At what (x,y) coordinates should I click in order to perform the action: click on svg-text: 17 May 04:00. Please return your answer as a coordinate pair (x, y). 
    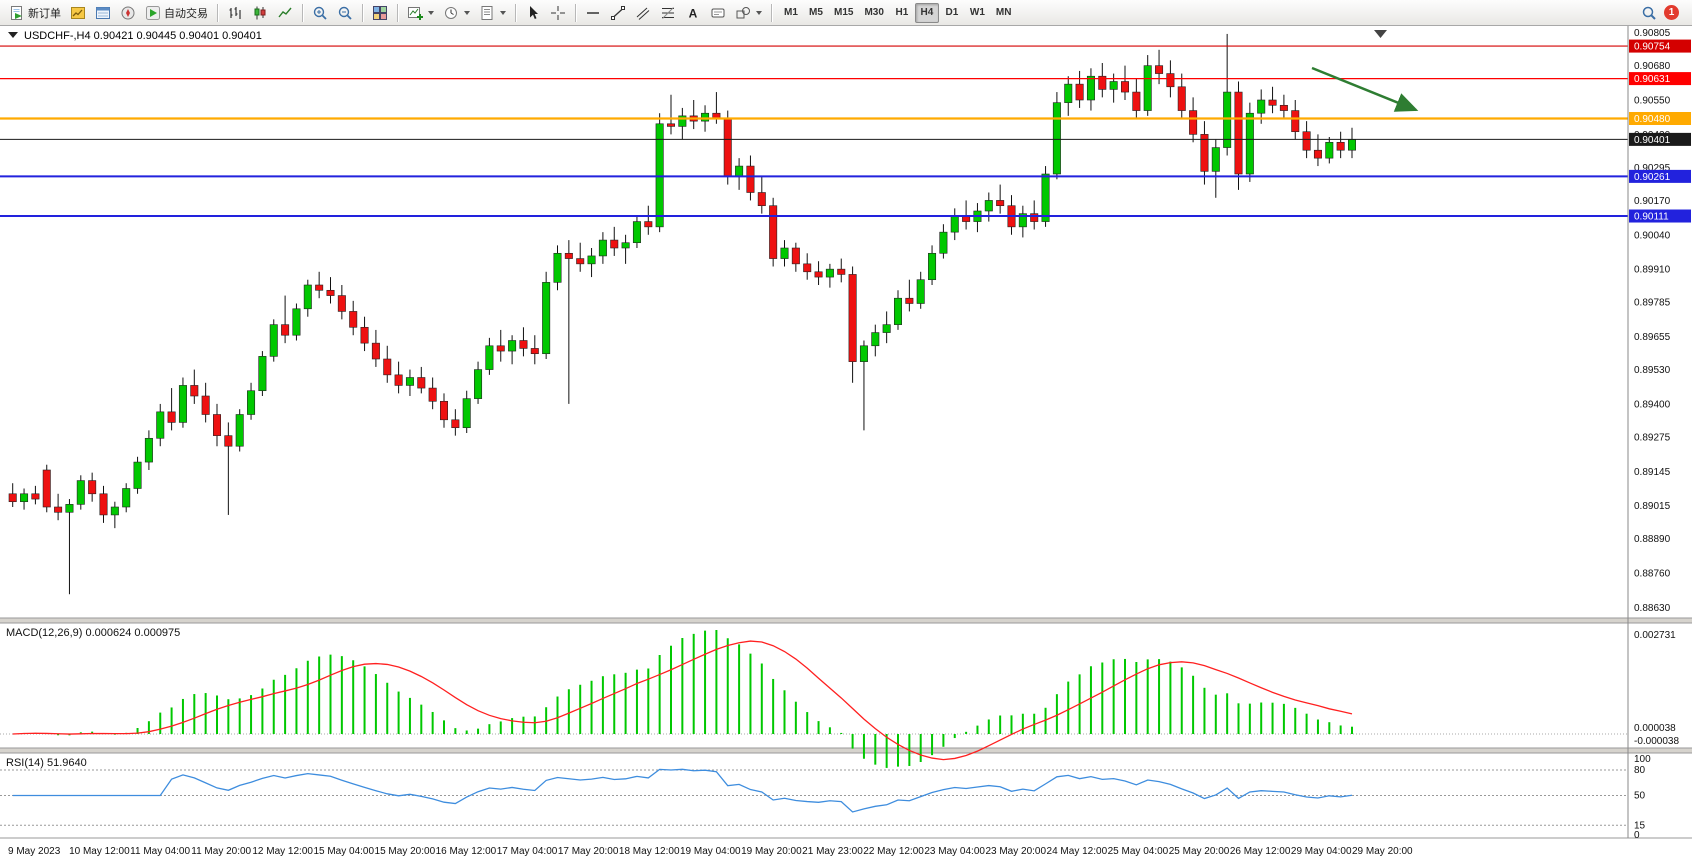
    Looking at the image, I should click on (527, 851).